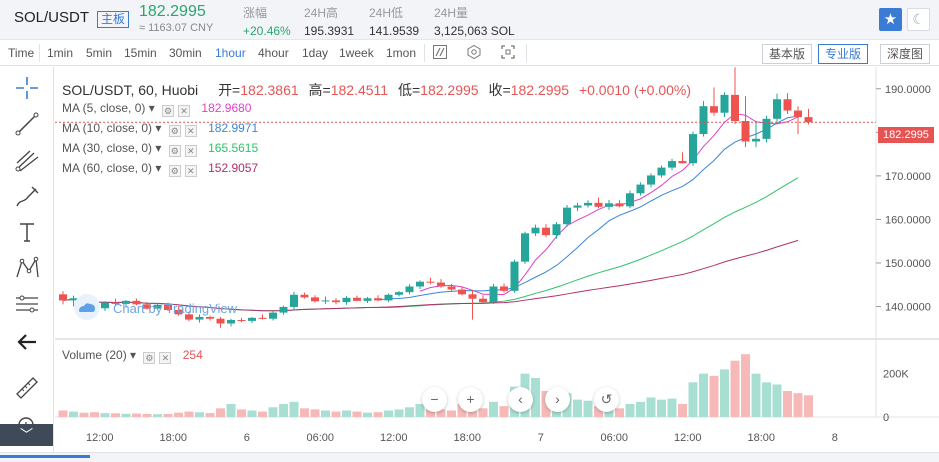  What do you see at coordinates (60, 53) in the screenshot?
I see `timeframe-1min: 1min` at bounding box center [60, 53].